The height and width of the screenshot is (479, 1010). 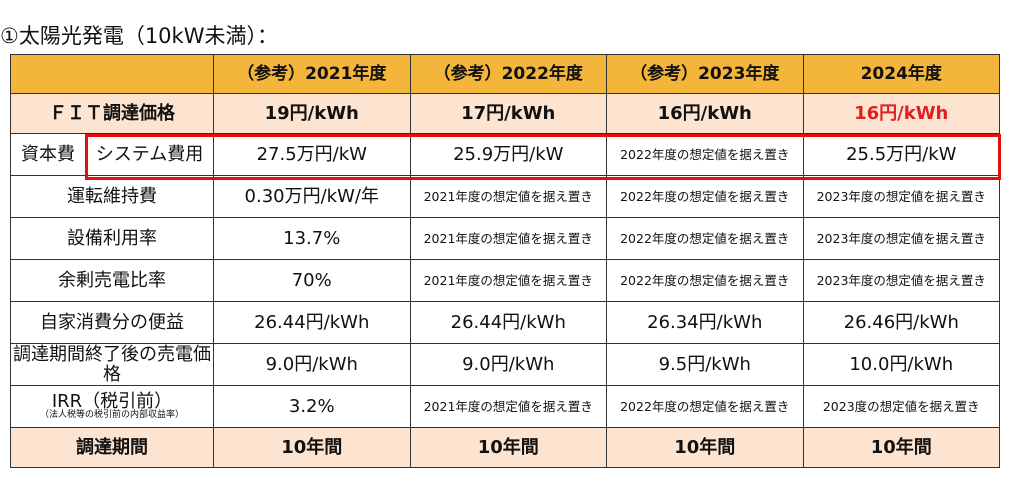 I want to click on cell: 16円/kWh, so click(x=705, y=113).